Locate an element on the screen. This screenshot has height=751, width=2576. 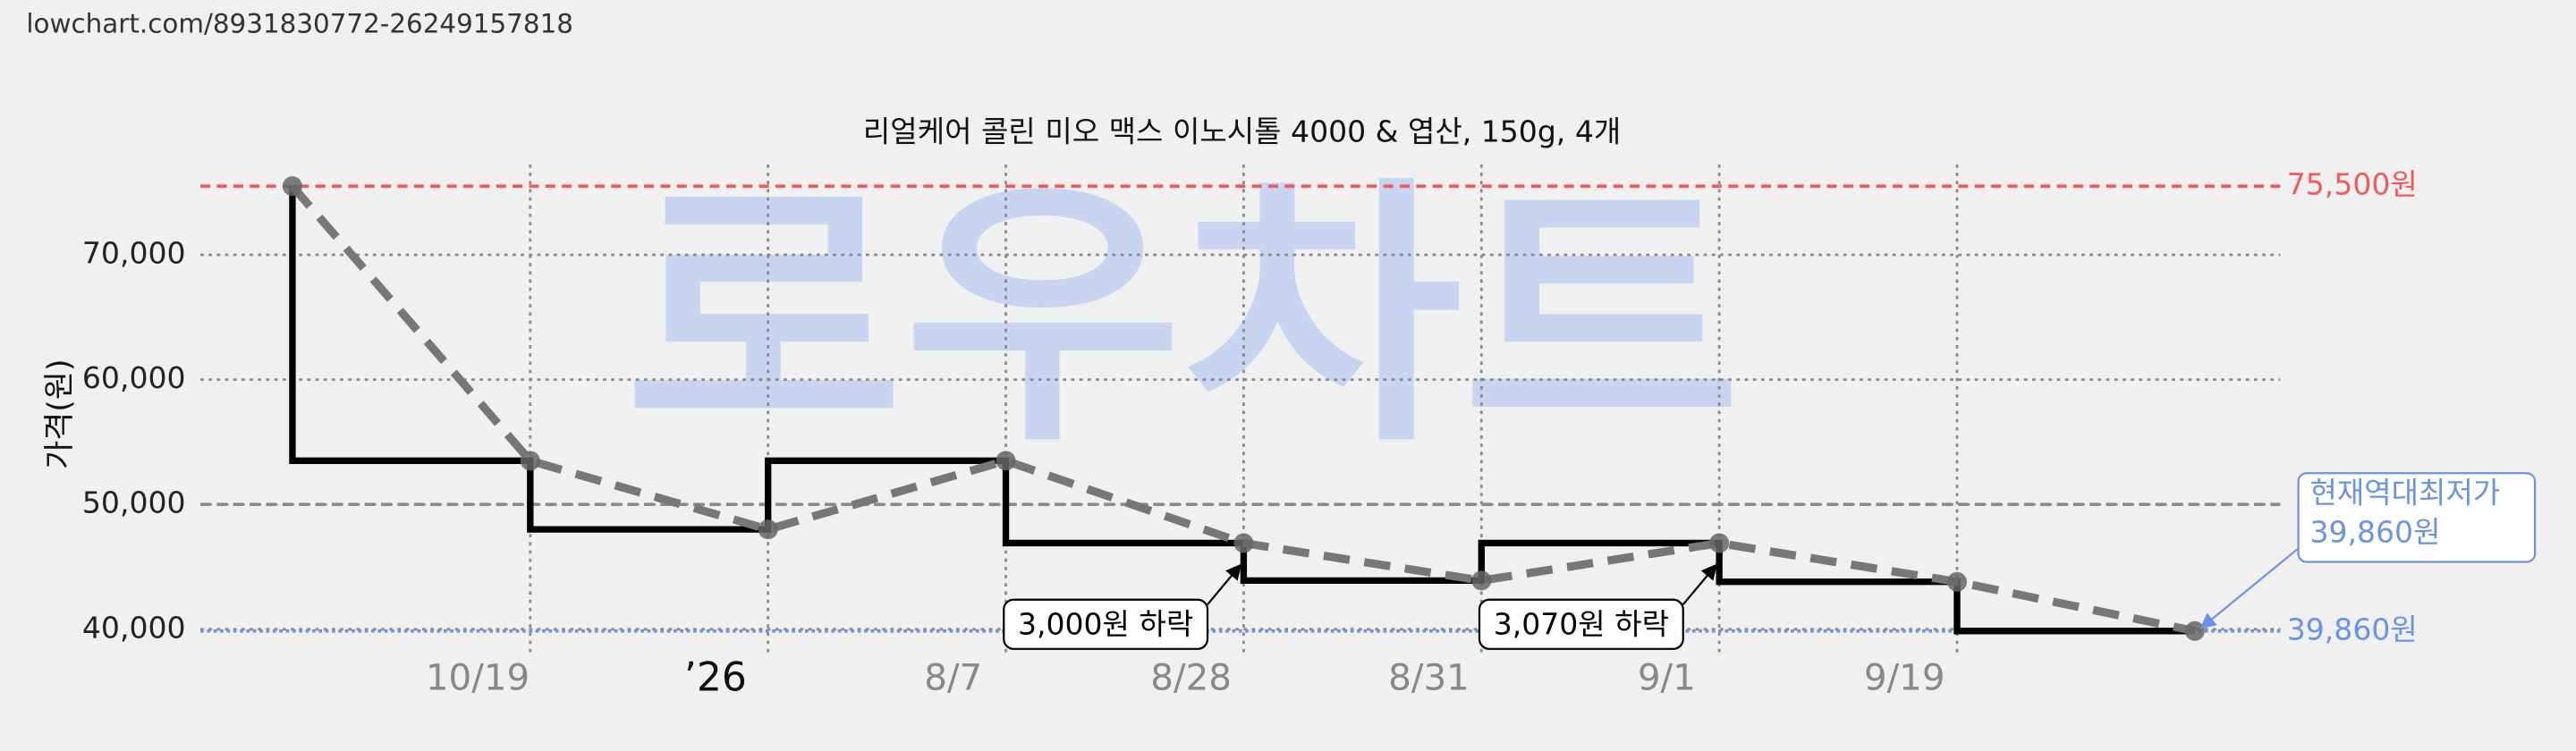
callout-text: 39,860원 is located at coordinates (2374, 533).